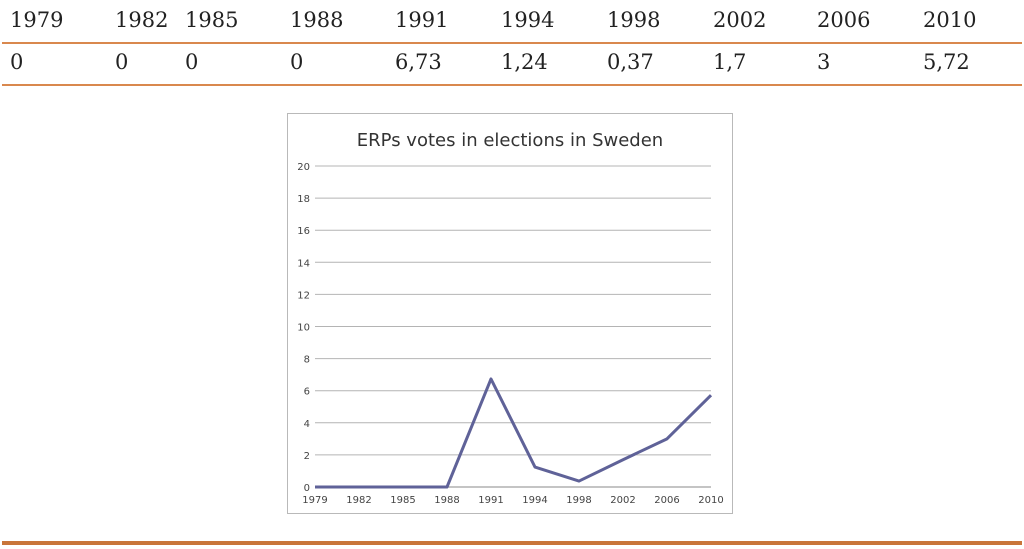 This screenshot has width=1024, height=549. I want to click on y-tick-label: 10, so click(303, 328).